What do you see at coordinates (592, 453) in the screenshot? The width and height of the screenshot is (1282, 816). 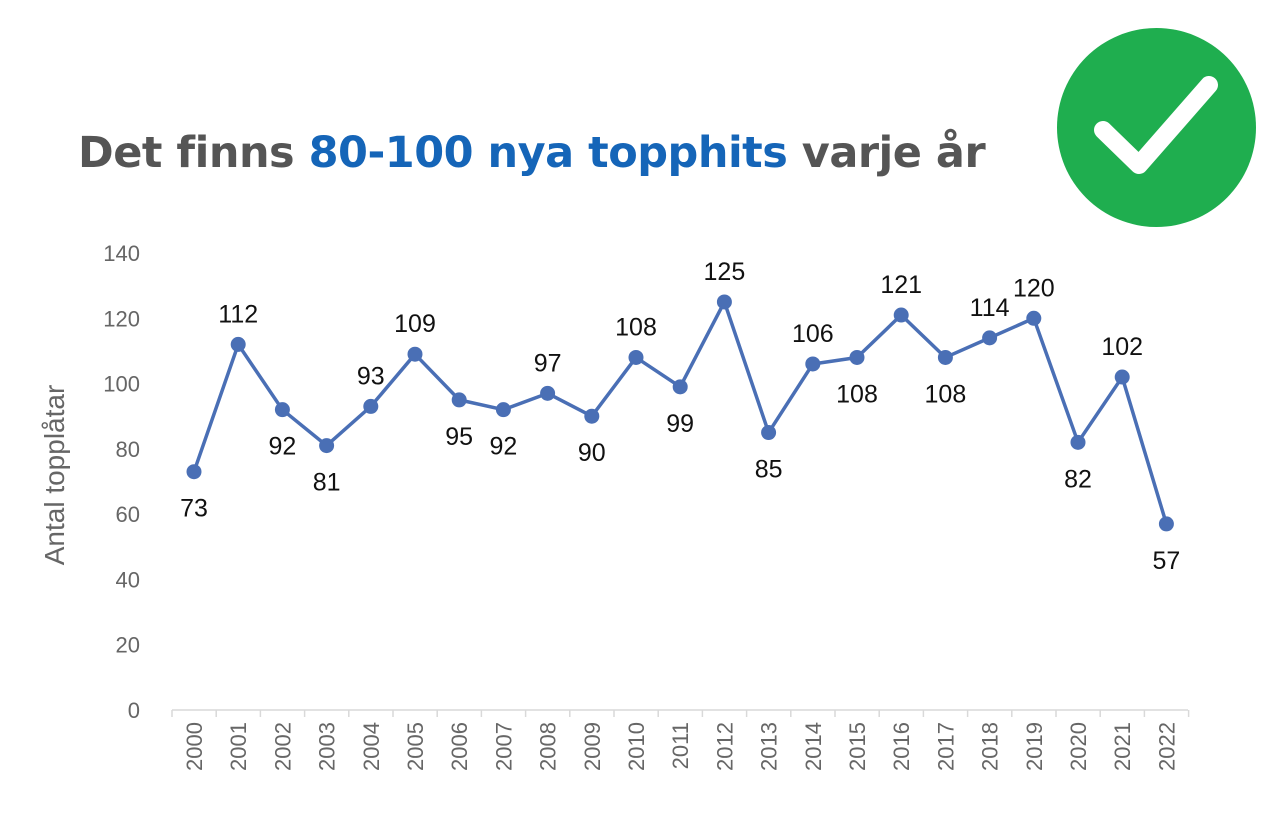 I see `data-label: 90` at bounding box center [592, 453].